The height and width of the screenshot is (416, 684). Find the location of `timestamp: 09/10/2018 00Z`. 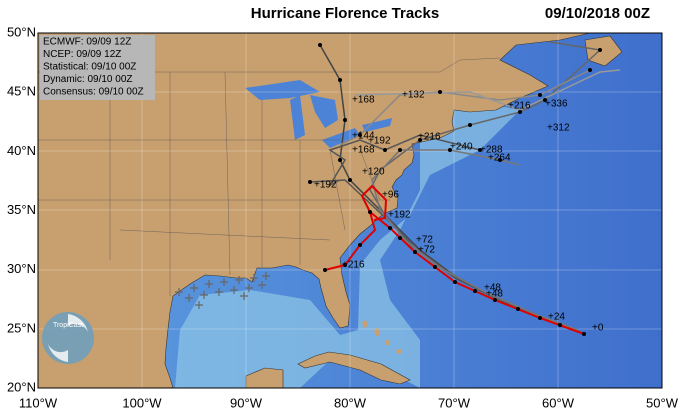

timestamp: 09/10/2018 00Z is located at coordinates (597, 13).